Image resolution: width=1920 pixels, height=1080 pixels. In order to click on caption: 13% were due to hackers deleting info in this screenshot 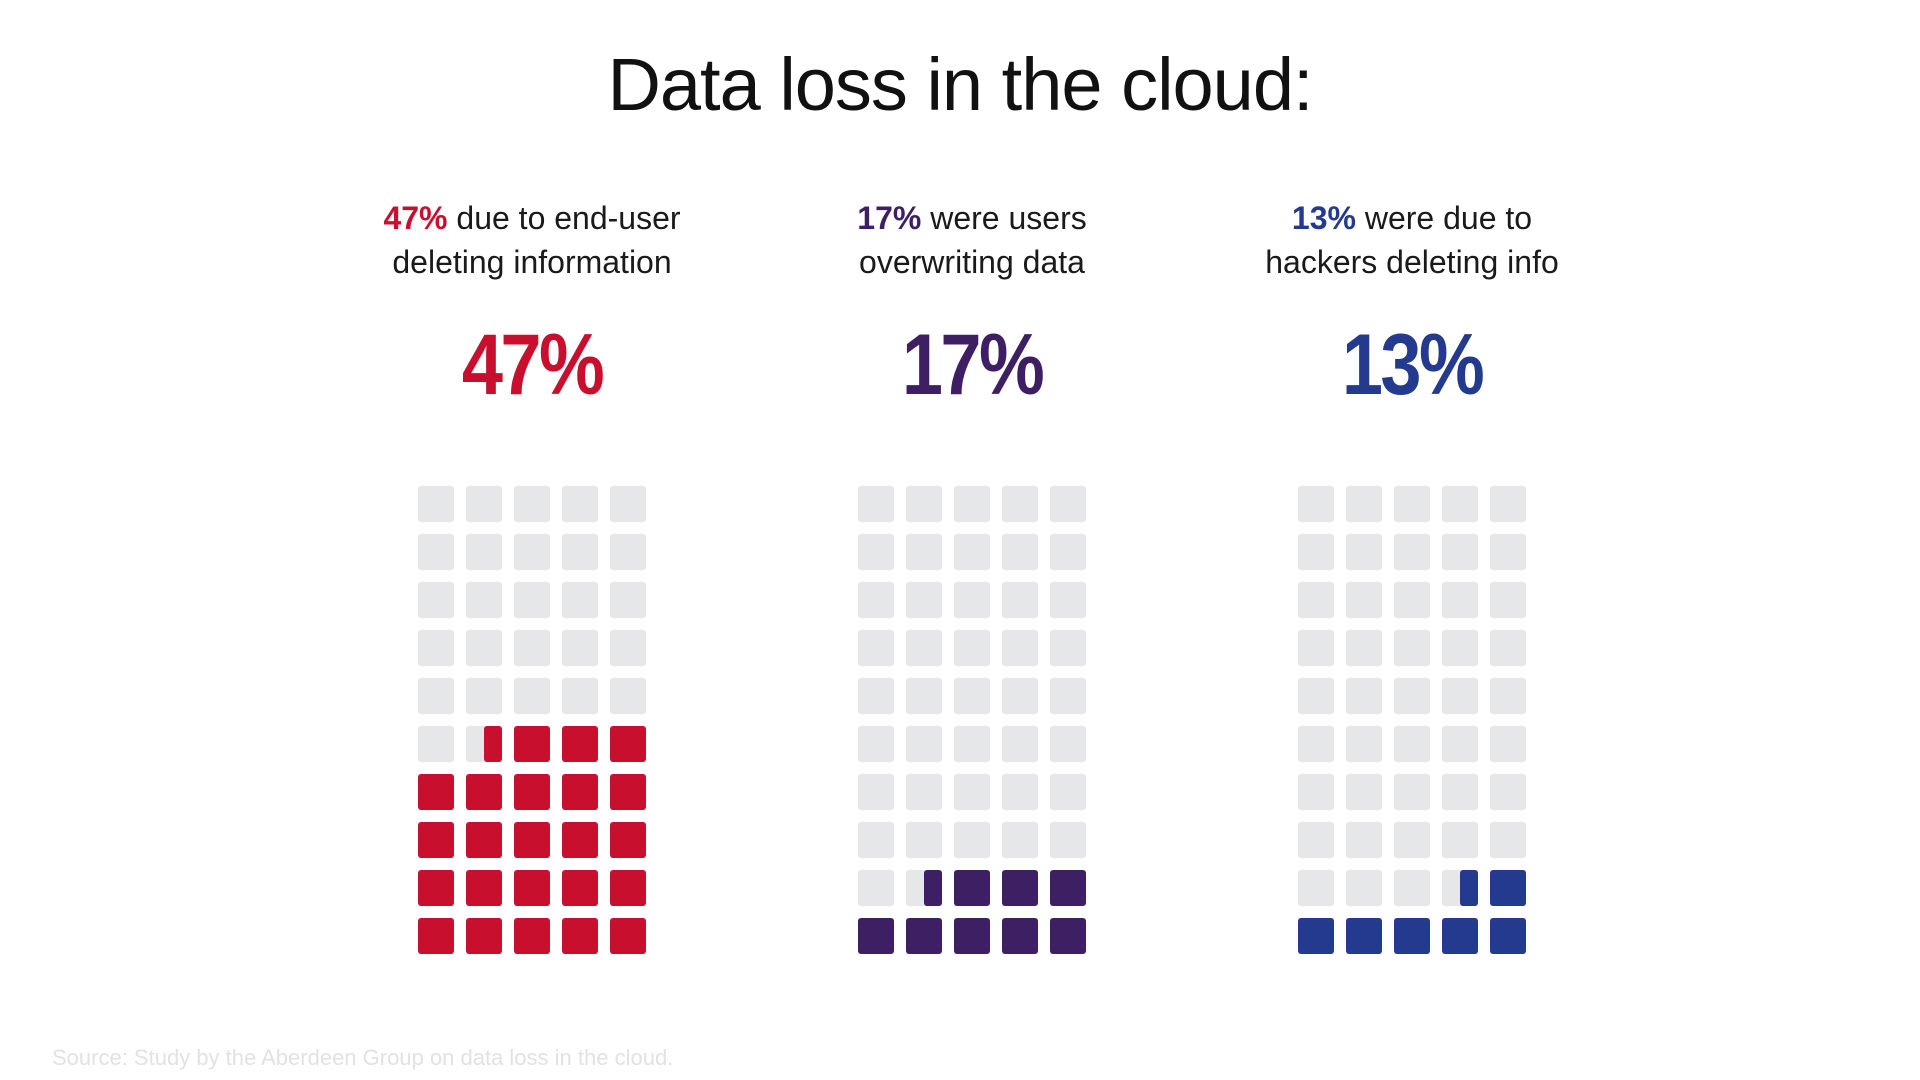, I will do `click(1412, 240)`.